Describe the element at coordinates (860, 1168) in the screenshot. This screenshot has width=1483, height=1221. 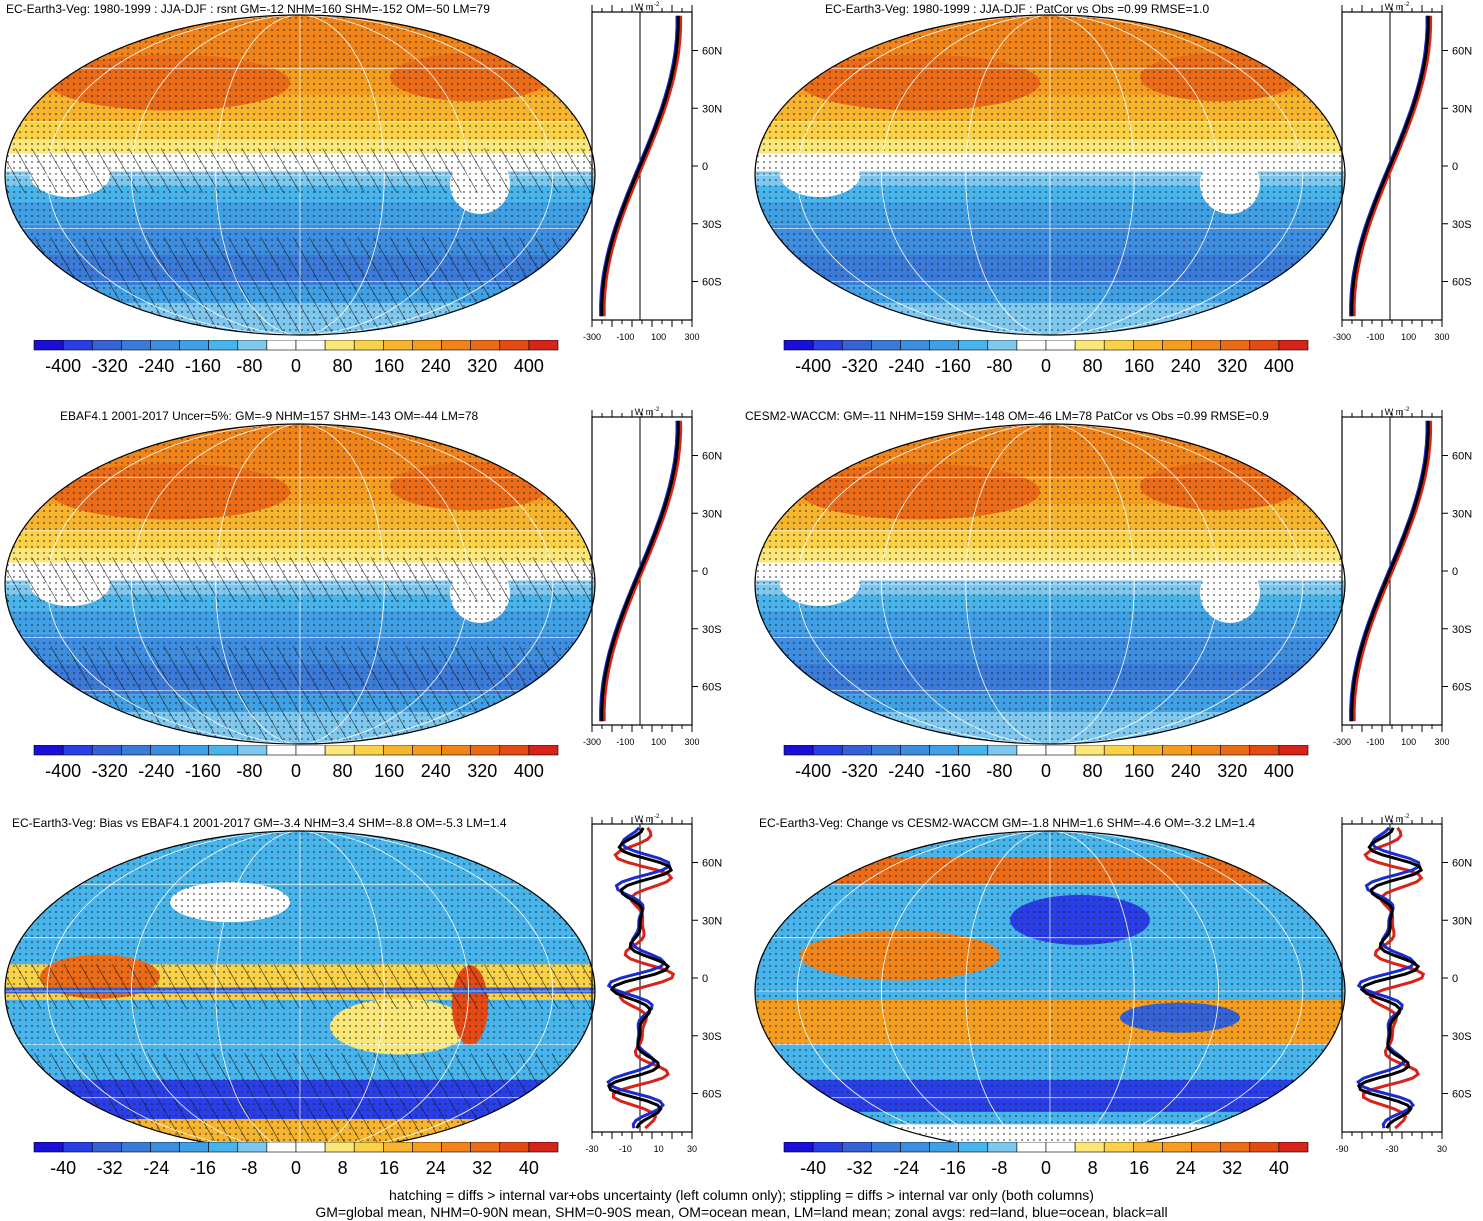
I see `colorbar-label: -32` at that location.